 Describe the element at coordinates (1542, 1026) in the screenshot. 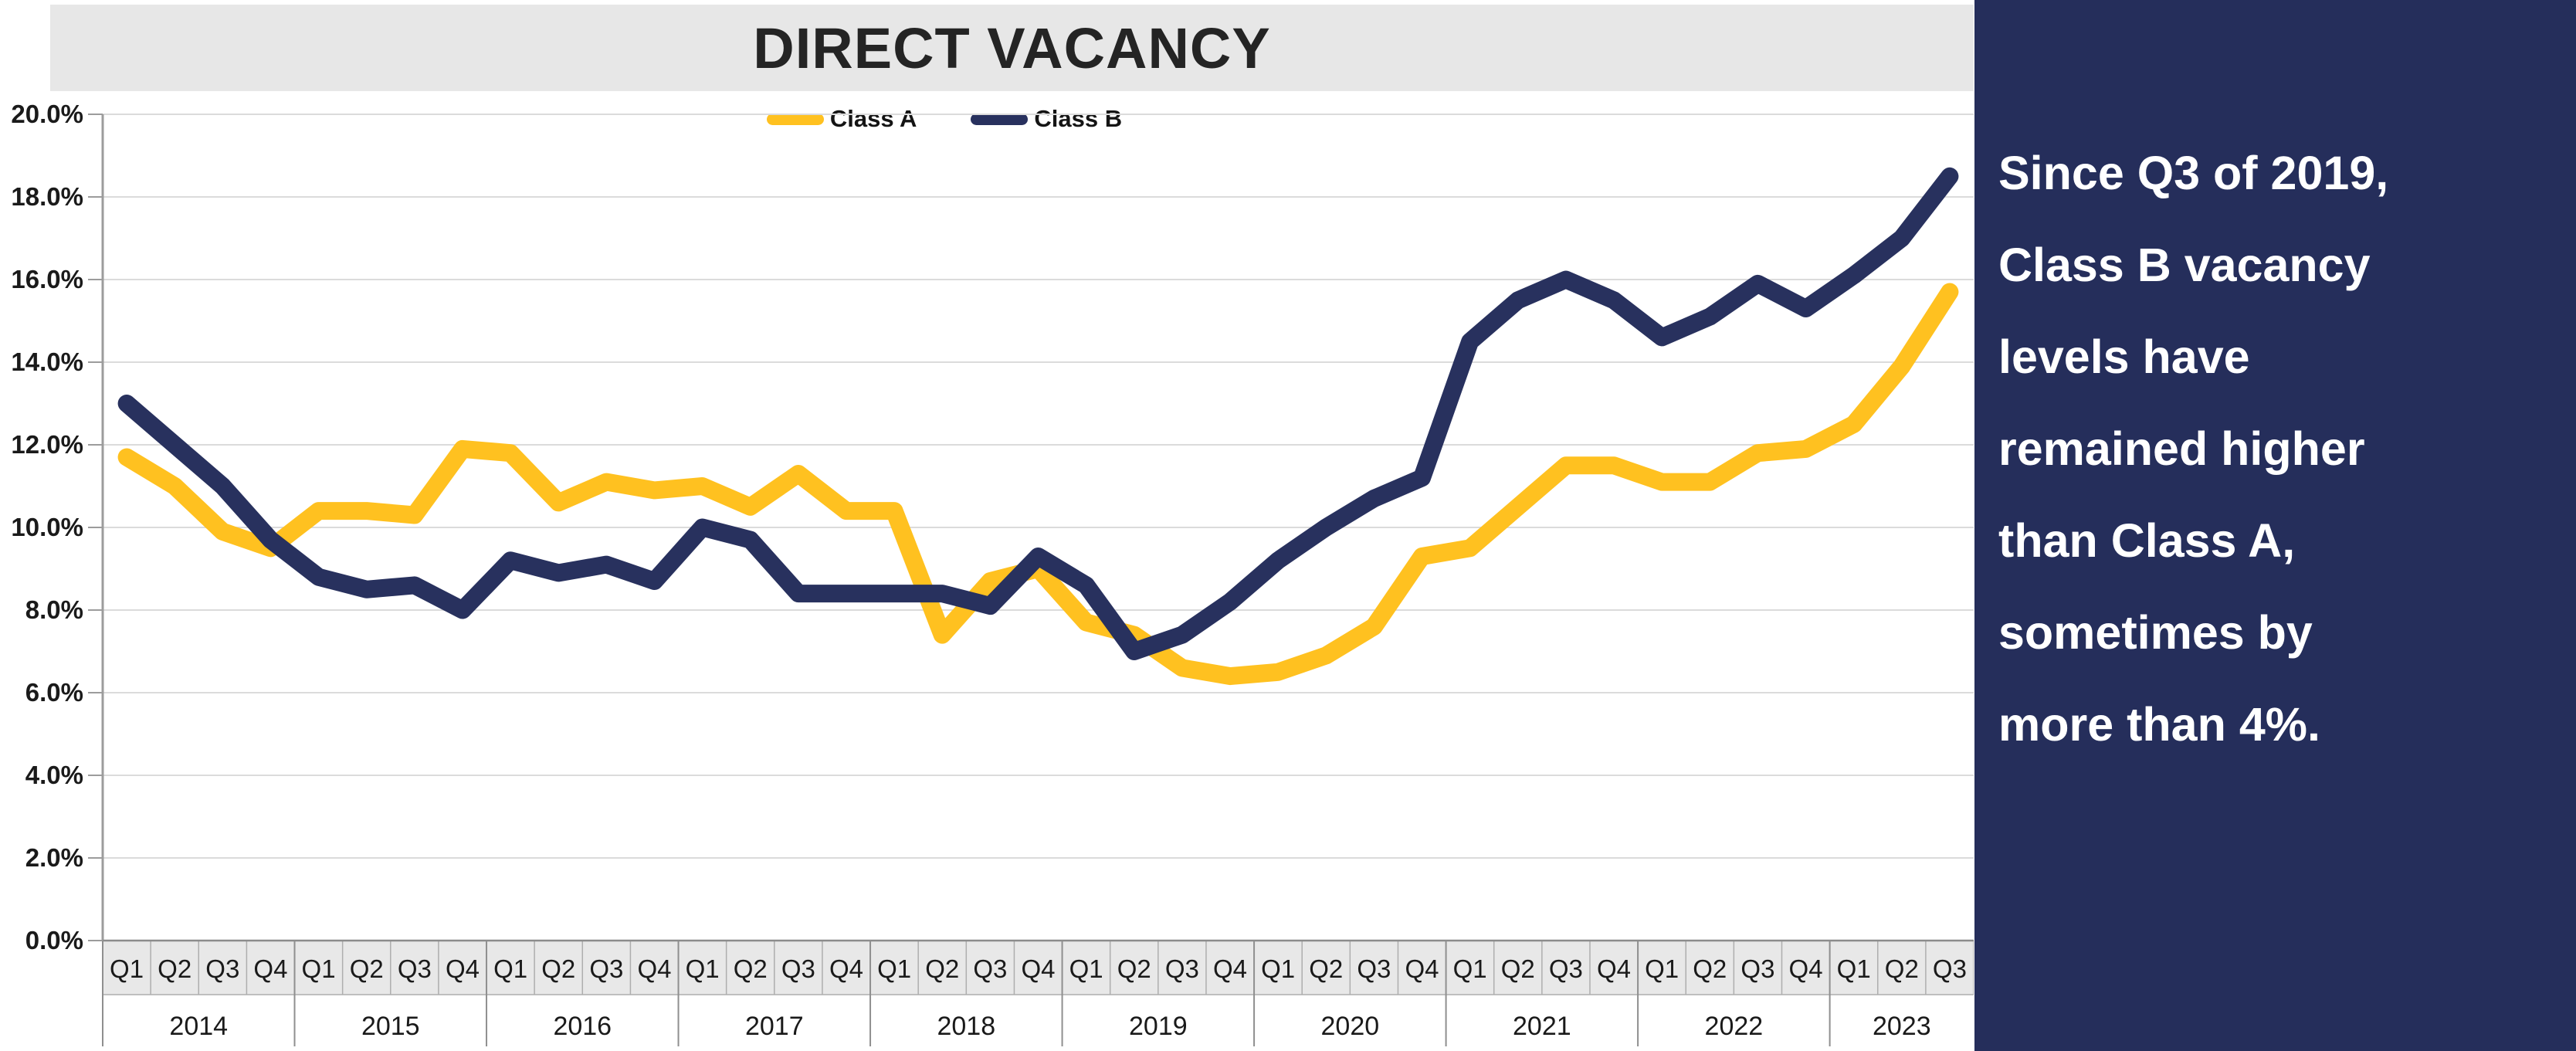

I see `year-label: 2021` at that location.